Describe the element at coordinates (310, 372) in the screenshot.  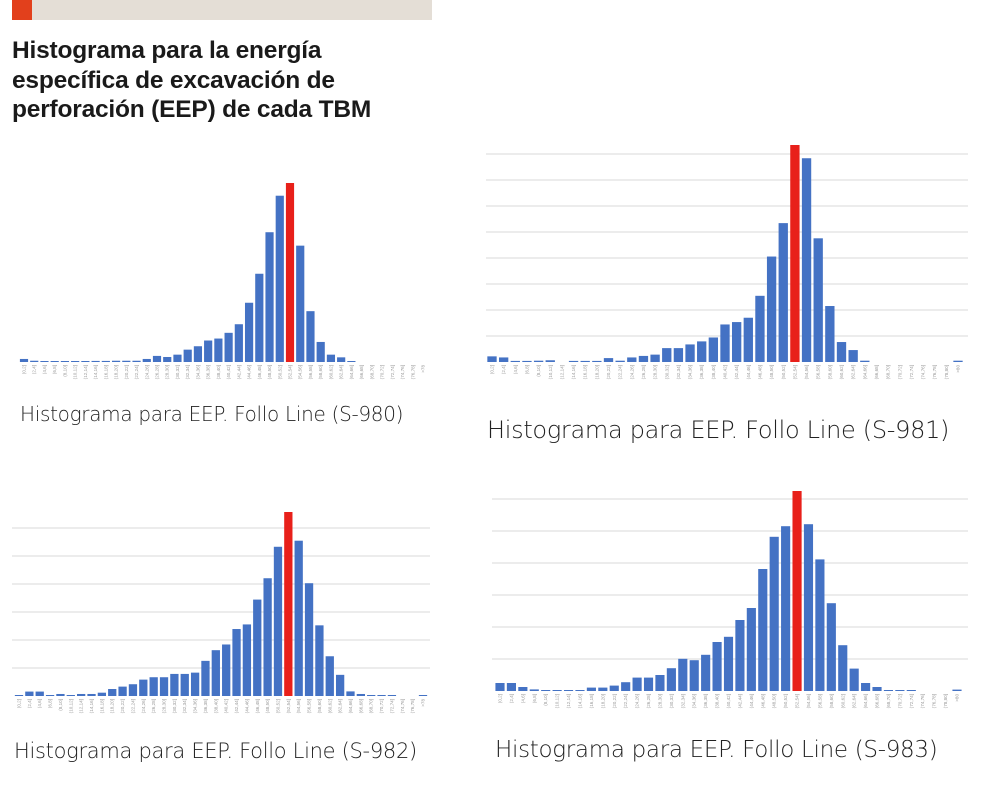
I see `x-tick-label: (56,58]` at that location.